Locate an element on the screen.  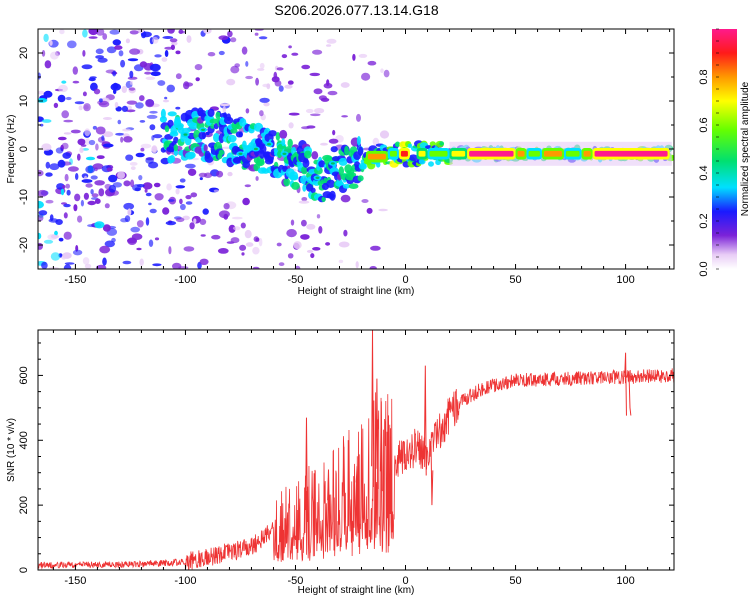
colorbar-tick-0: 0.0 is located at coordinates (704, 268).